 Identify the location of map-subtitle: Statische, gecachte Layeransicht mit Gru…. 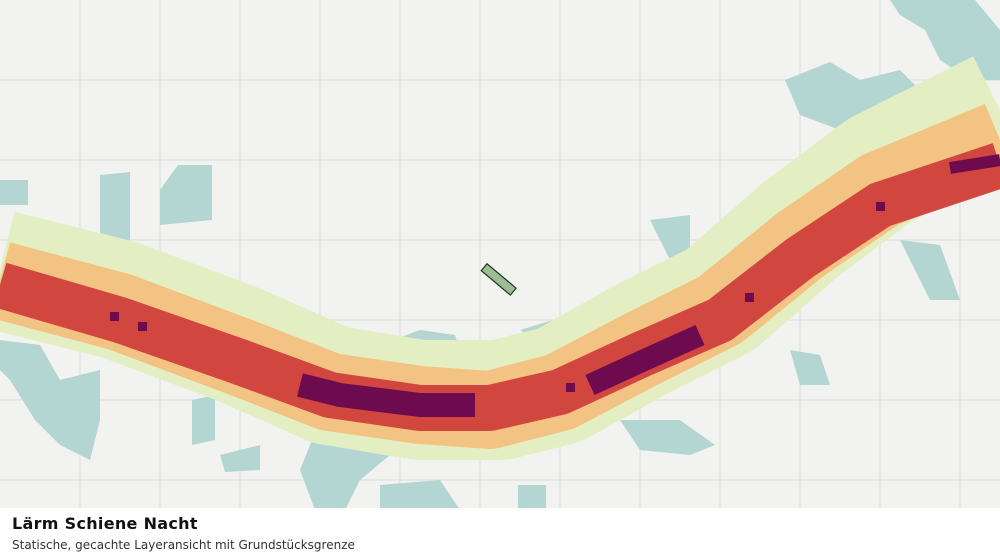
(183, 545).